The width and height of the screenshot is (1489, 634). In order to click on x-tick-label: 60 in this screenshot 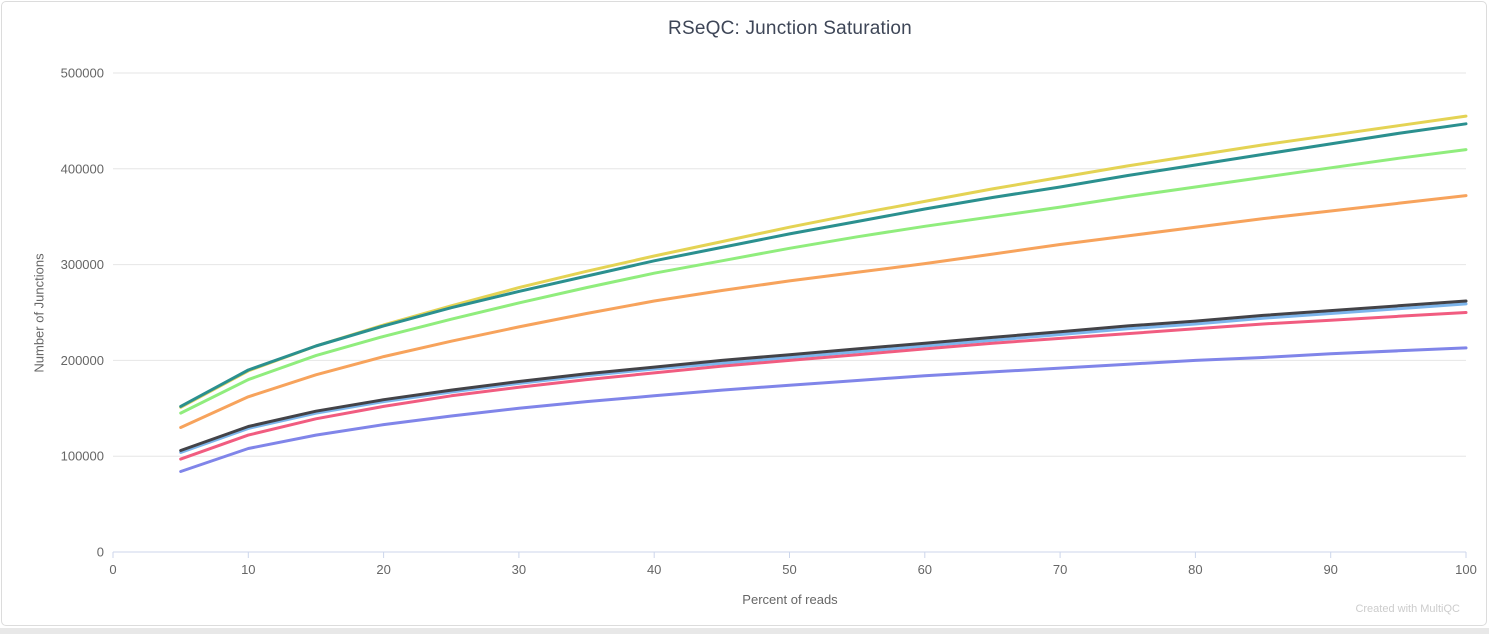, I will do `click(925, 569)`.